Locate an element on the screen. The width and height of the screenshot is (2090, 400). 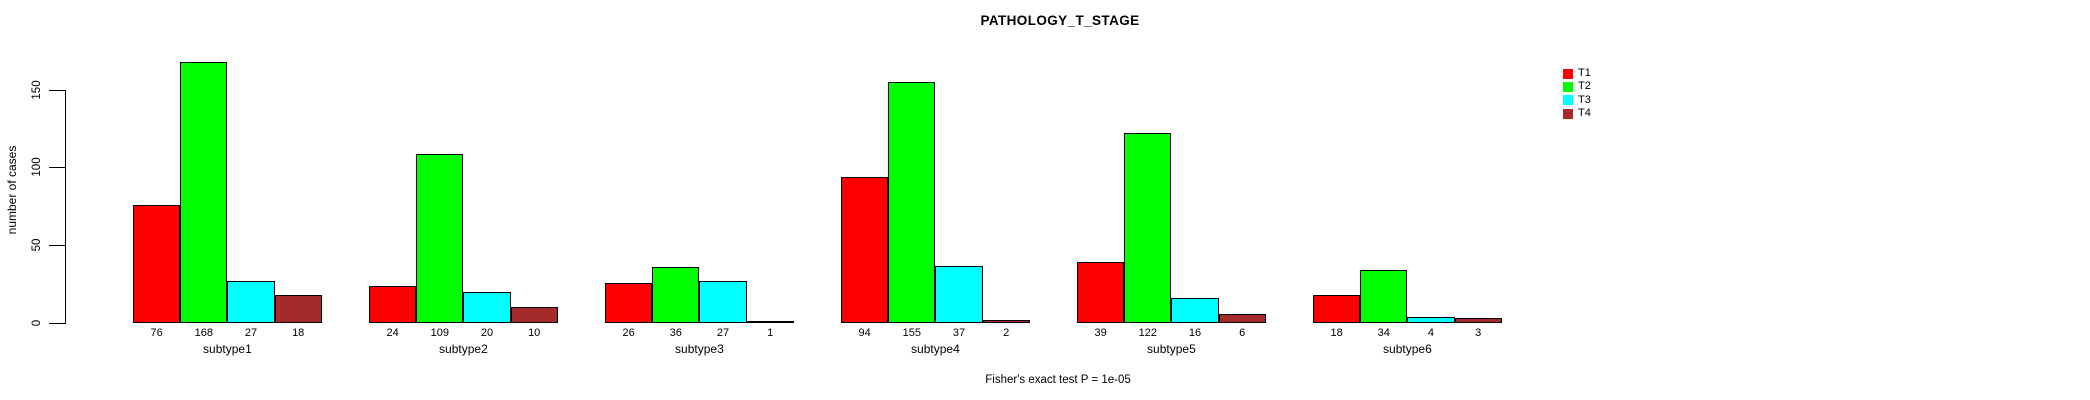
bar-T2-subtype6 is located at coordinates (1384, 296).